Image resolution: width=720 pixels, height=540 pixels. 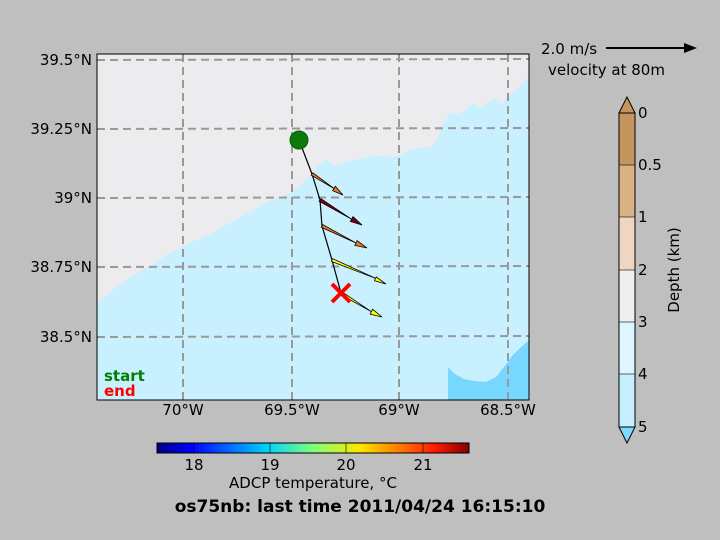 I want to click on velocity-scale: 2.0 m/s velocity at 80m, so click(x=619, y=59).